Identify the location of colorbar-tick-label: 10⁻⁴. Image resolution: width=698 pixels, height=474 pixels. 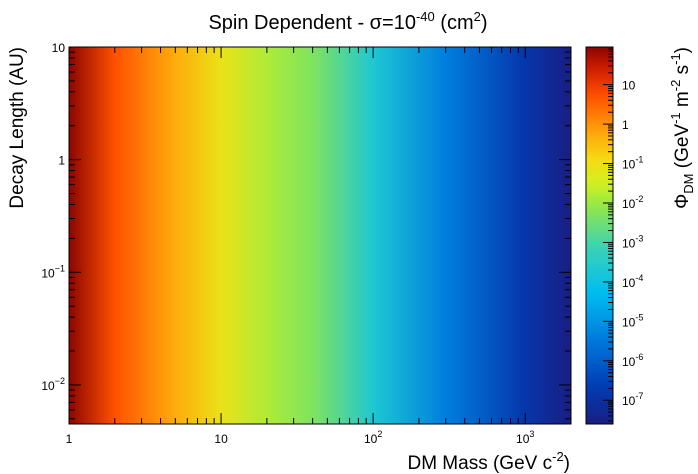
(632, 281).